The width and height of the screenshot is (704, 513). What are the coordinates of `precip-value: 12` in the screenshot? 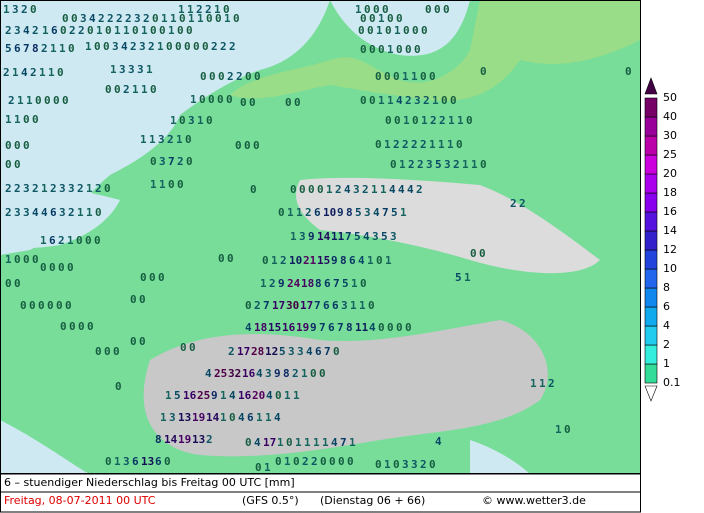 It's located at (271, 351).